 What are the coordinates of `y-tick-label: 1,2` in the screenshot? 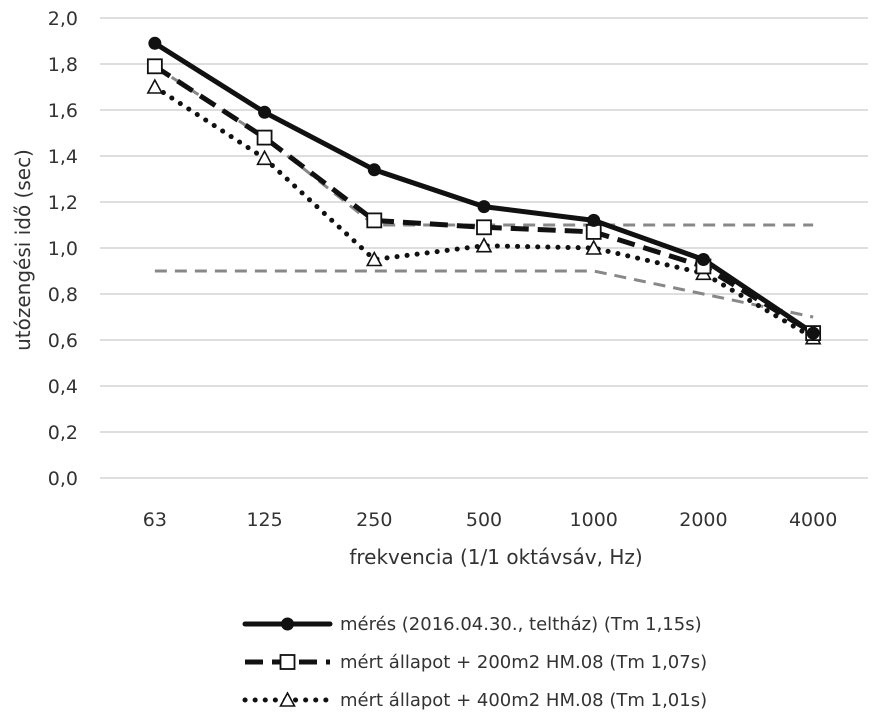 It's located at (63, 203).